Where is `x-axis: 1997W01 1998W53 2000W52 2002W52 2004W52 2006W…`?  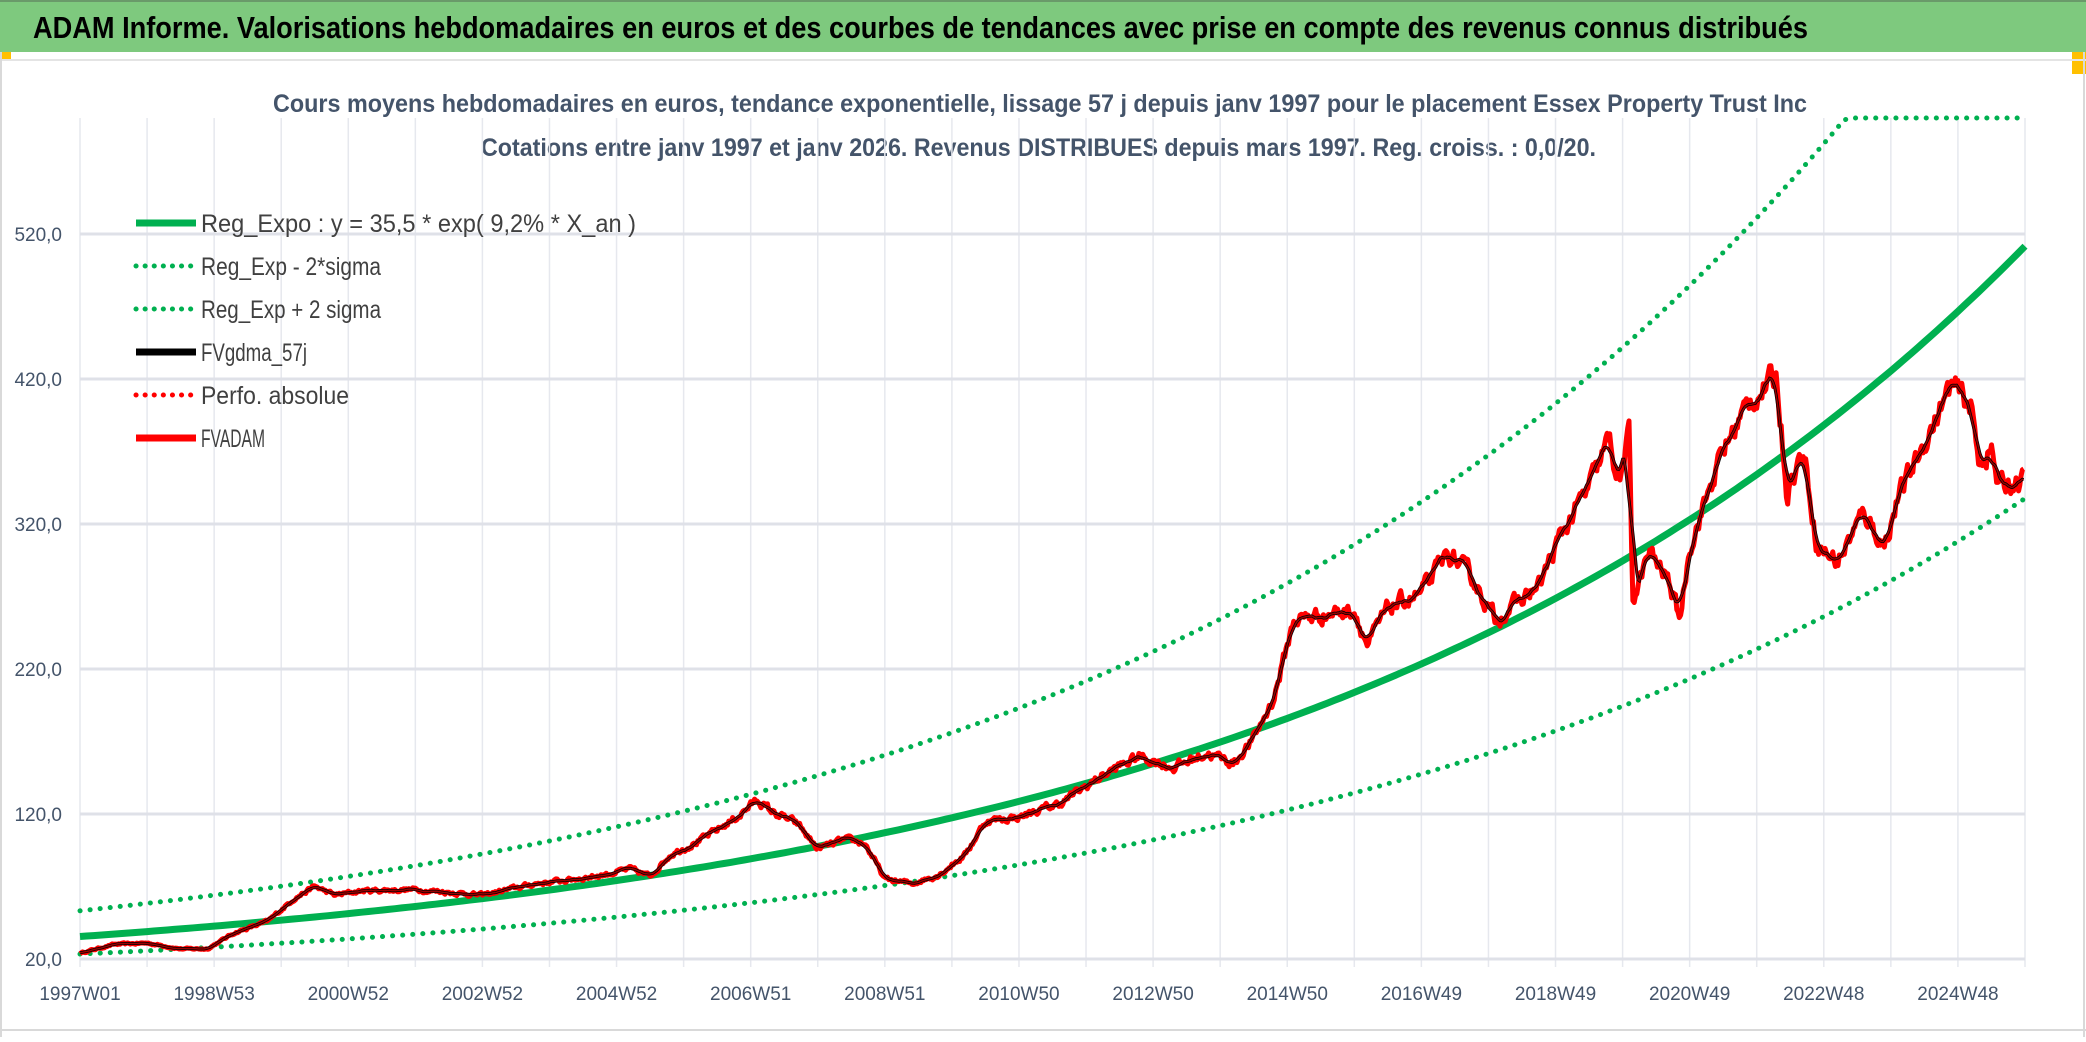 x-axis: 1997W01 1998W53 2000W52 2002W52 2004W52 2006W… is located at coordinates (1018, 994).